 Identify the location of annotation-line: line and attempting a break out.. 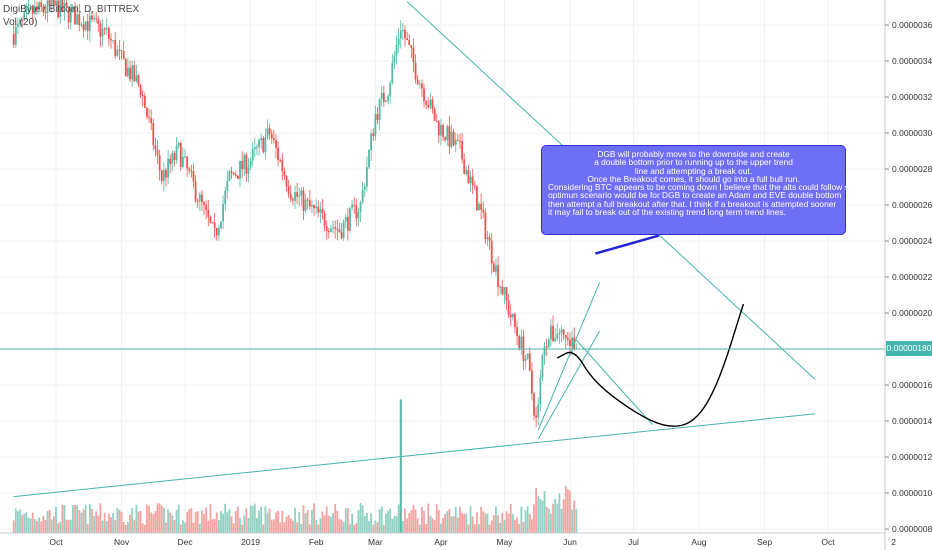
(693, 170).